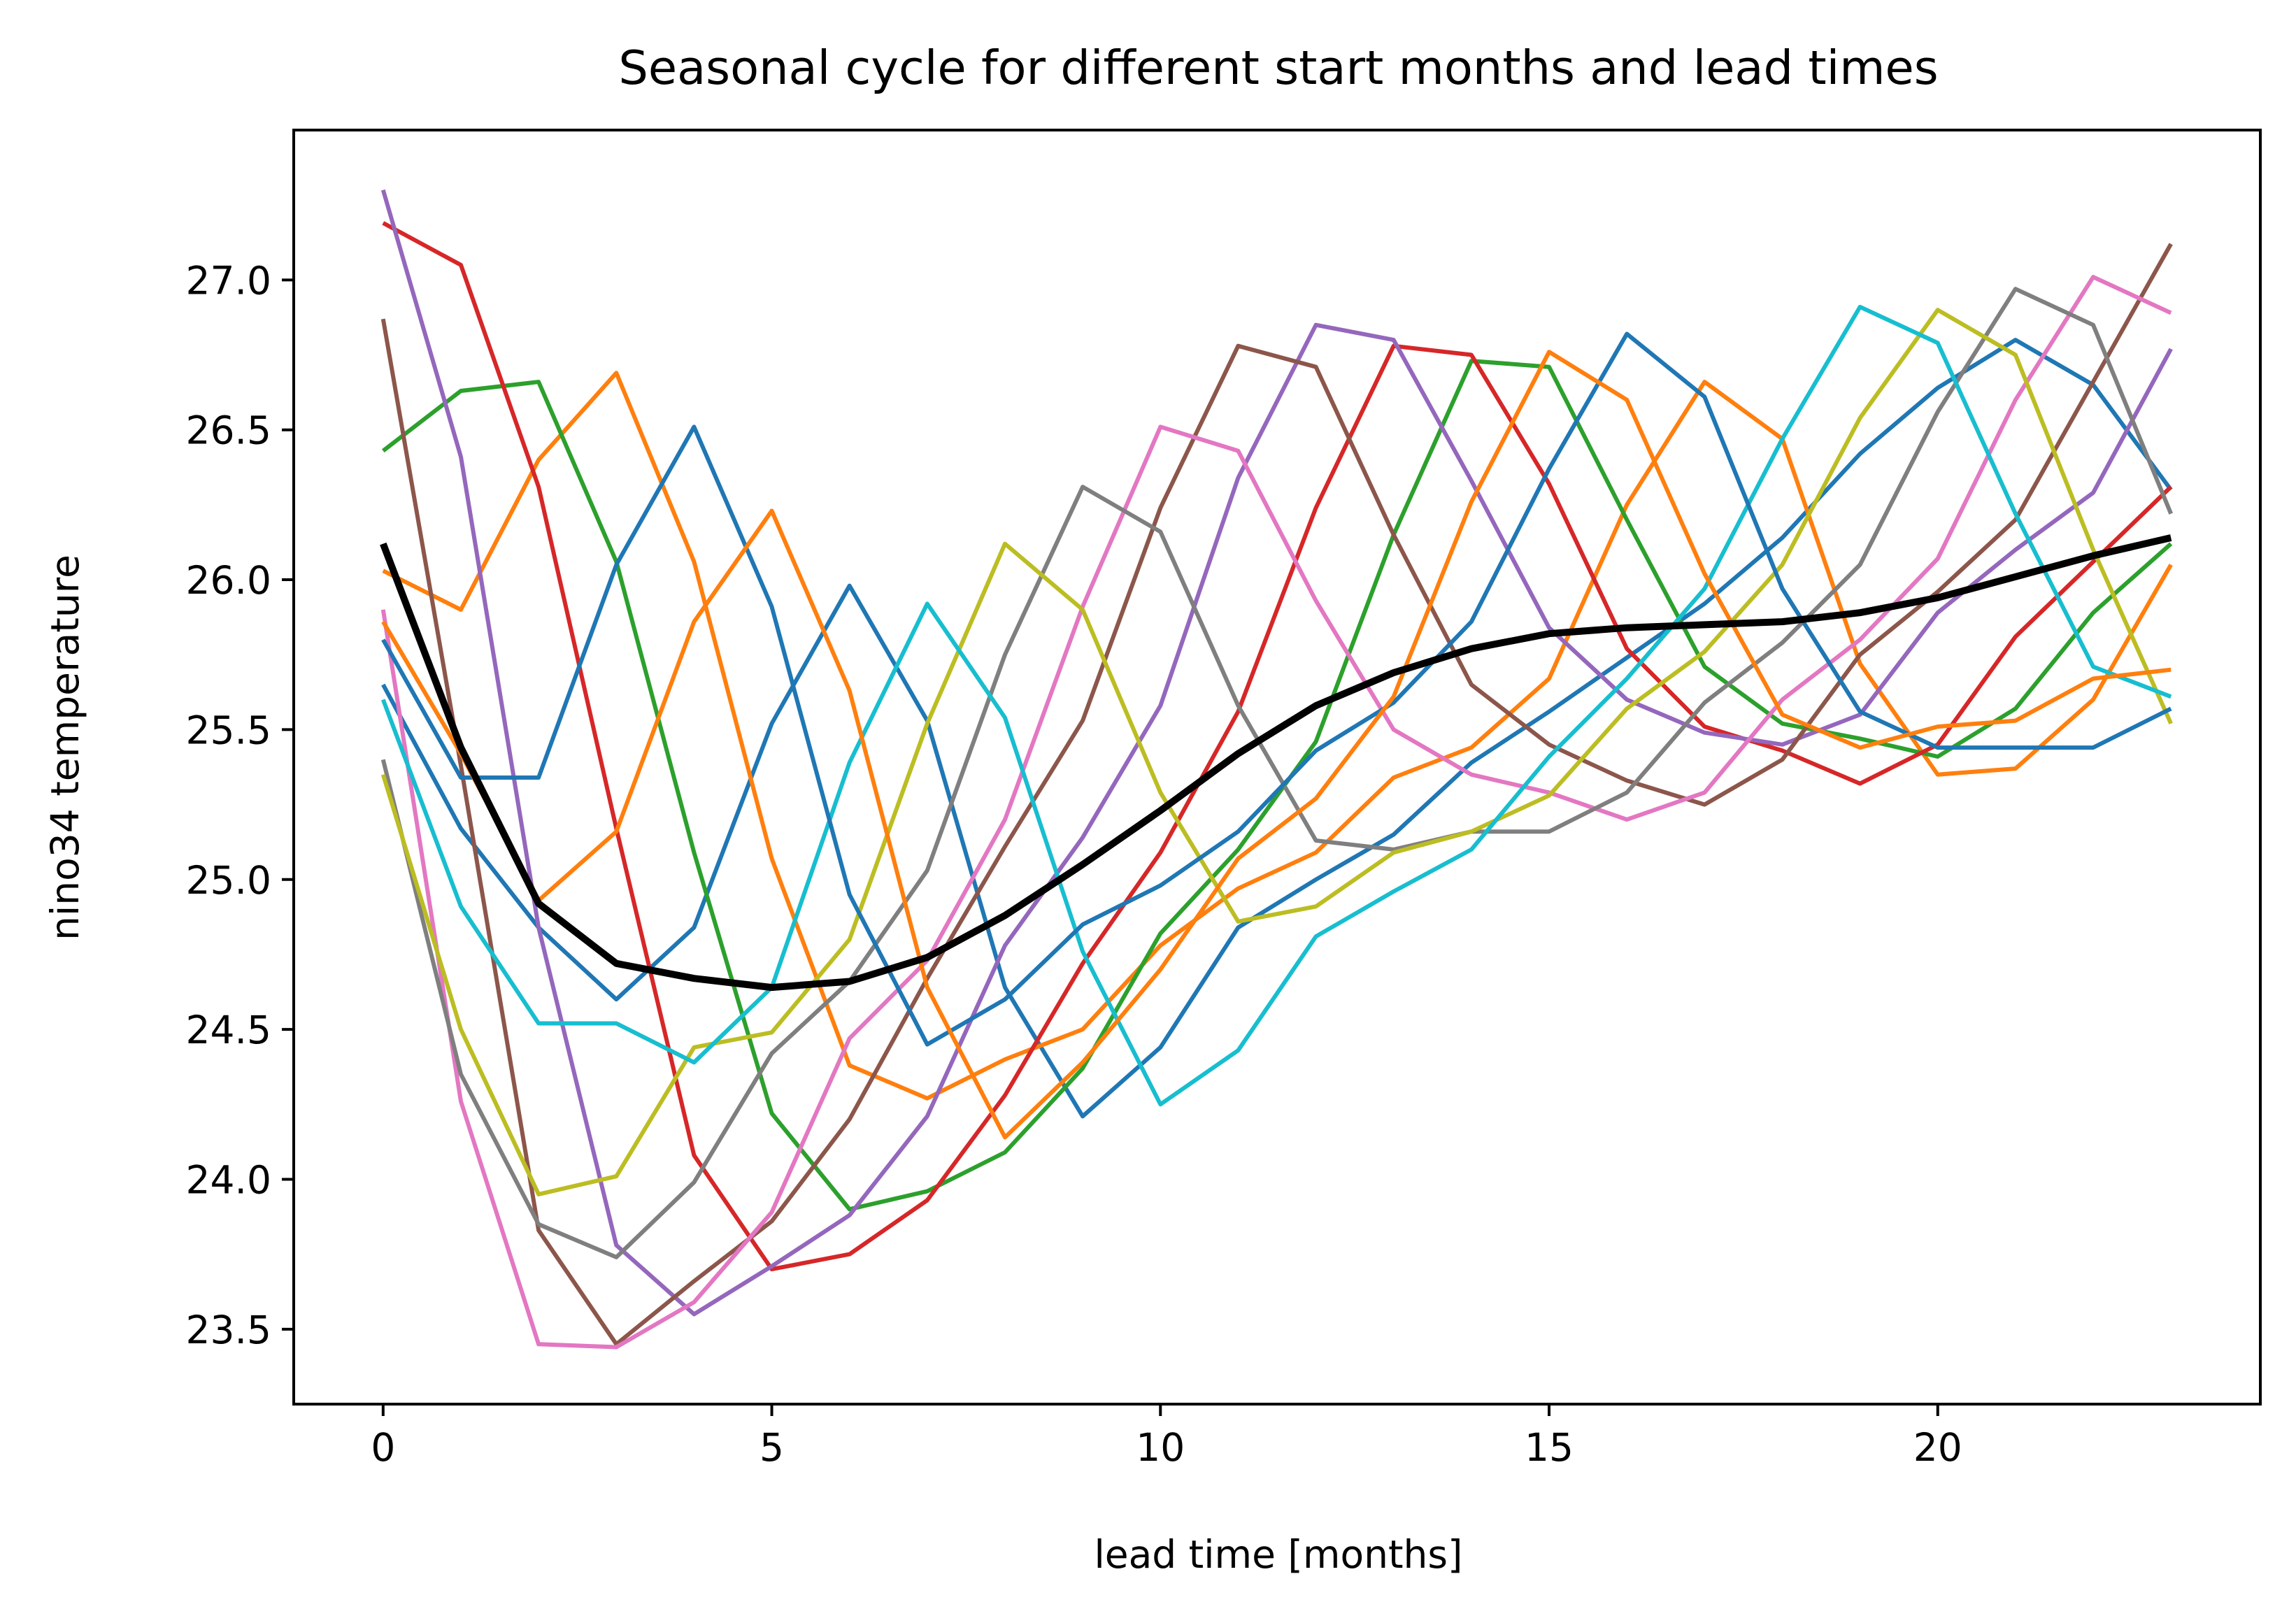  I want to click on y-tick-label: 27.0, so click(228, 280).